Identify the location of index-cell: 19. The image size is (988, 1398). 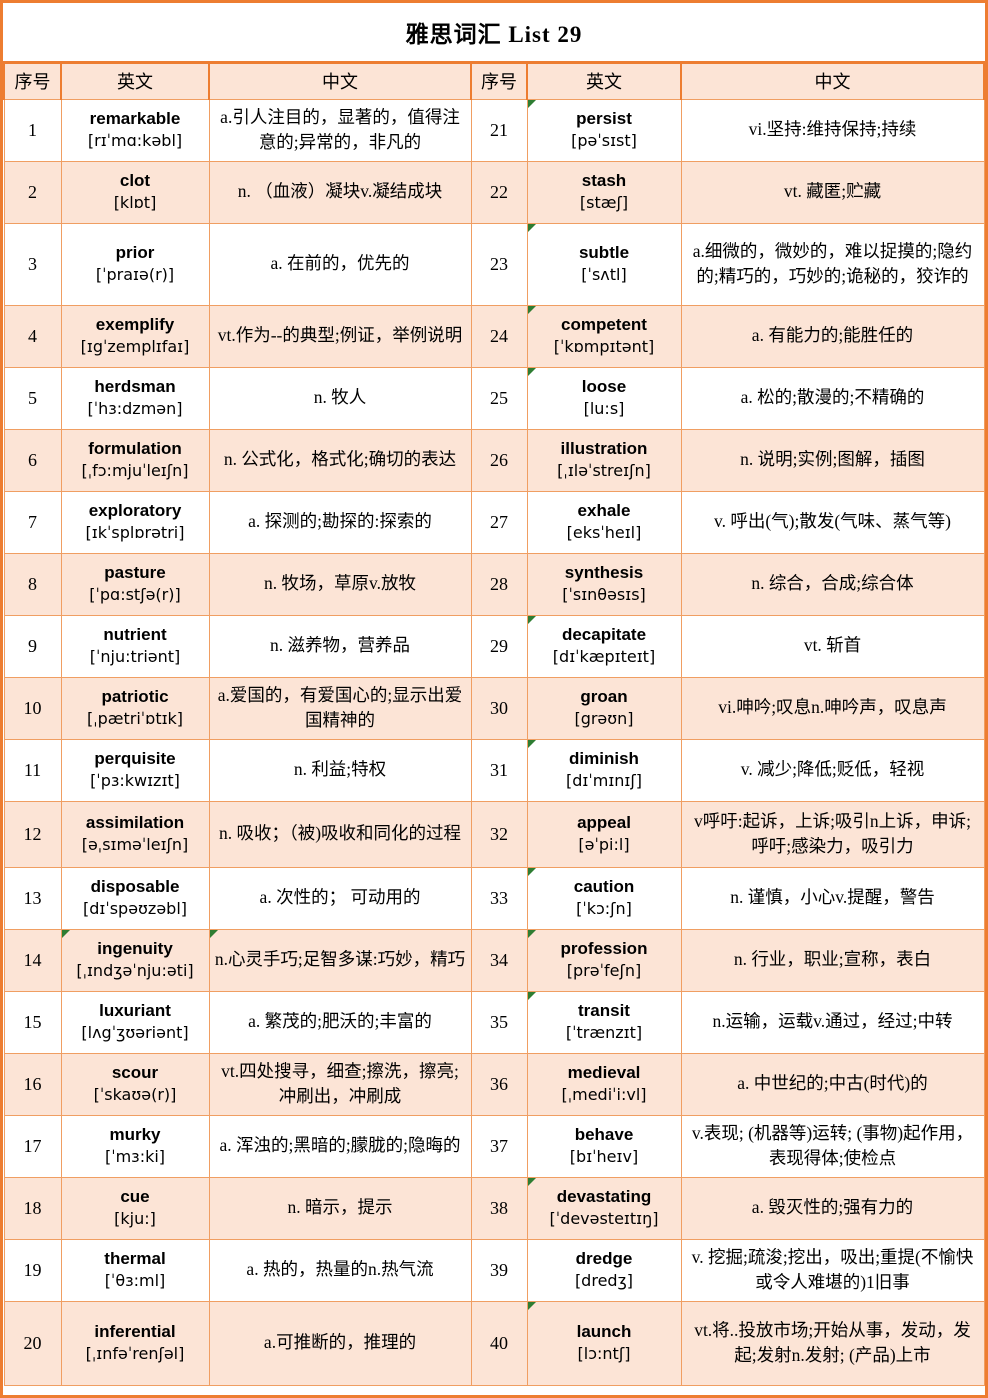
(32, 1270).